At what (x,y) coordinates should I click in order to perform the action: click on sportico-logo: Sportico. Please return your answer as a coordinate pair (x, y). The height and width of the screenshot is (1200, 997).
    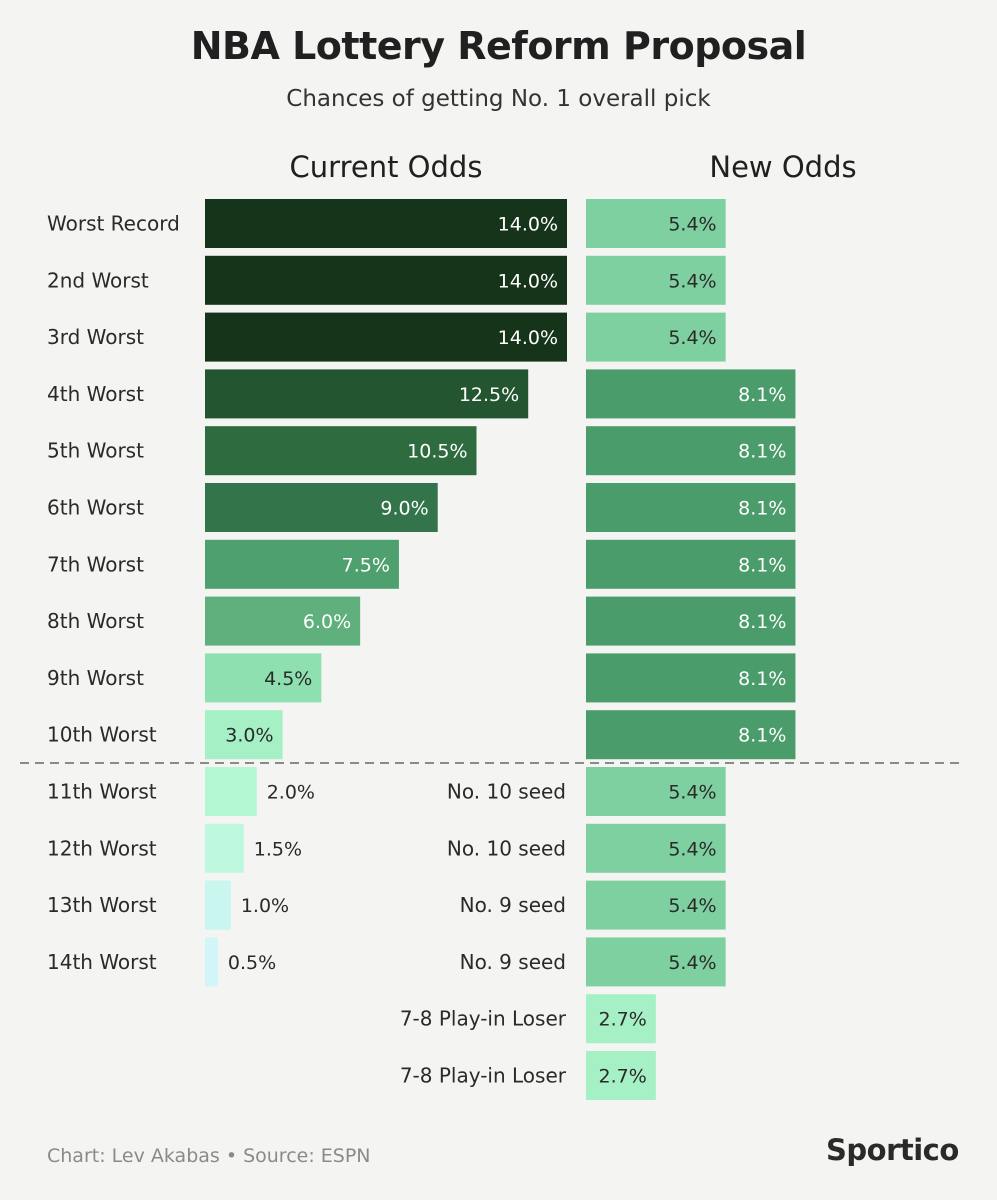
    Looking at the image, I should click on (892, 1150).